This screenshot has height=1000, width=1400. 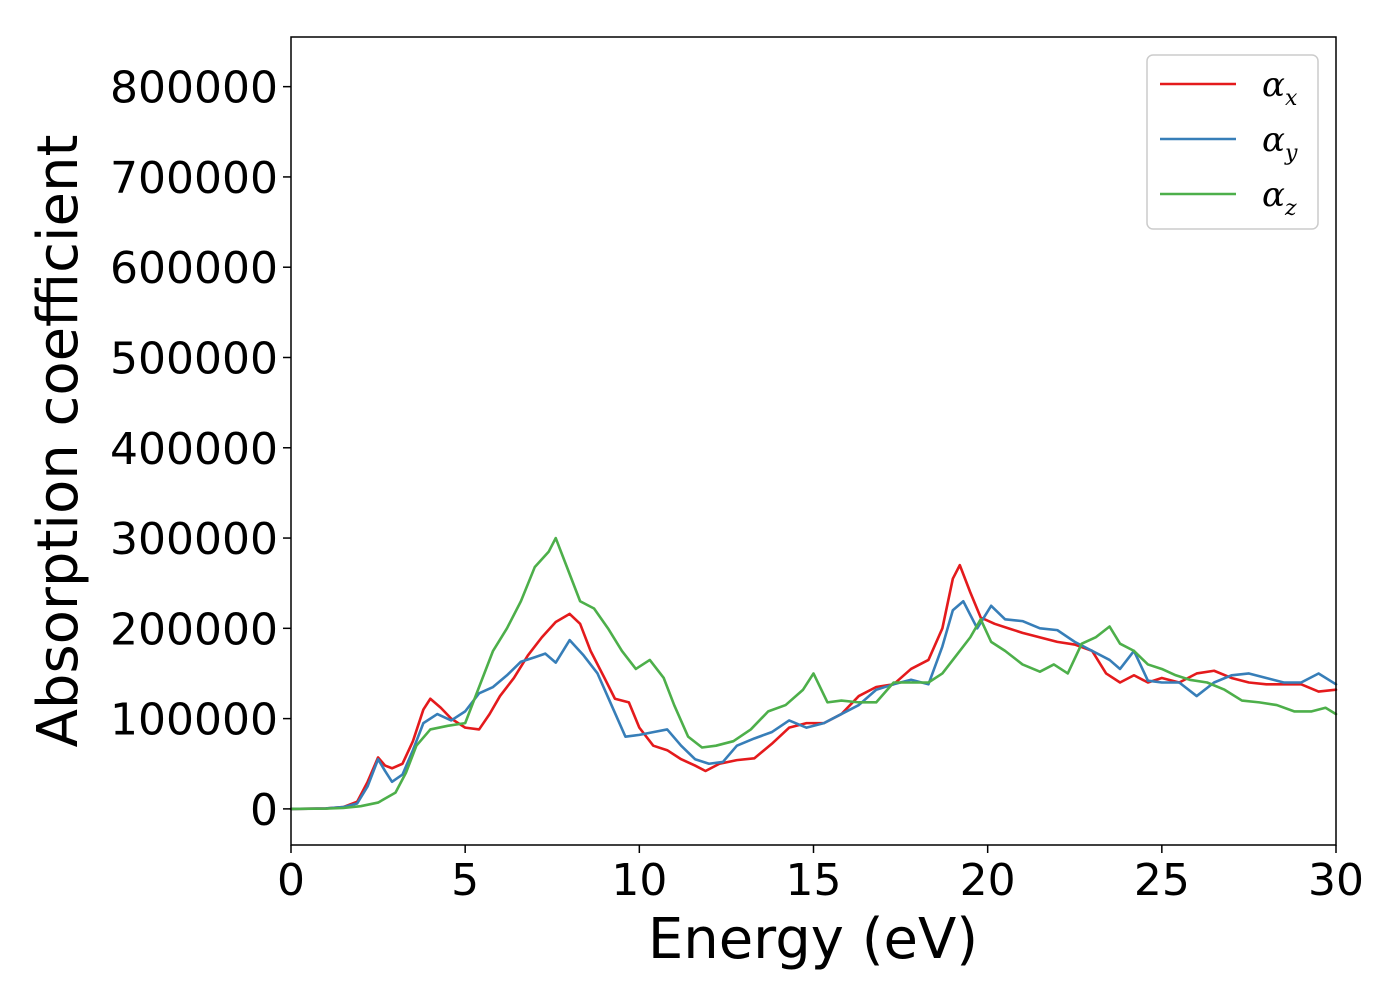 What do you see at coordinates (813, 939) in the screenshot?
I see `x-axis-label: Energy (eV)` at bounding box center [813, 939].